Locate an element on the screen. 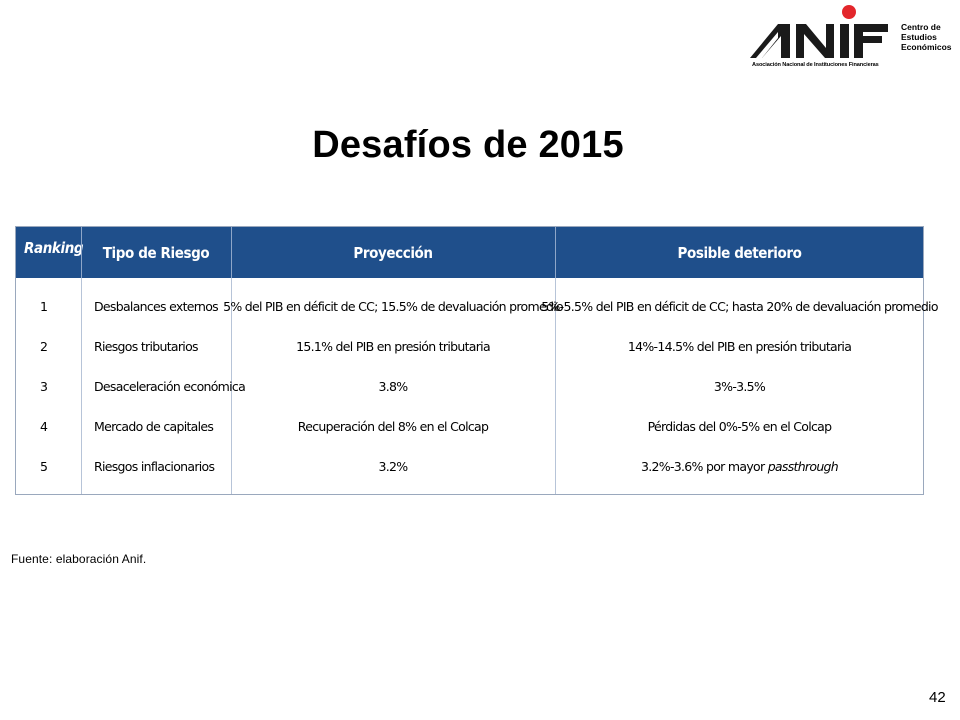  cell-proyeccion: 3.8% is located at coordinates (393, 386).